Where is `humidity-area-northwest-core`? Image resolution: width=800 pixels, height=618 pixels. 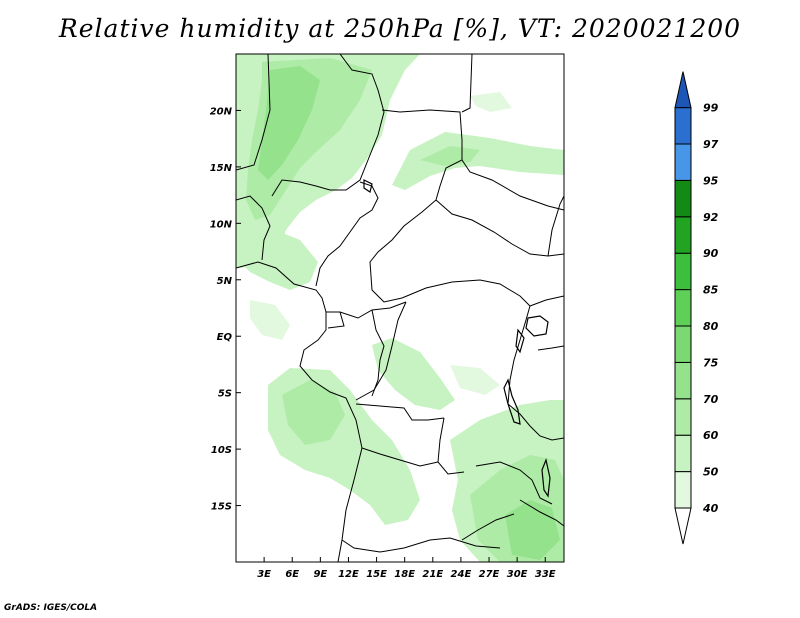 humidity-area-northwest-core is located at coordinates (289, 123).